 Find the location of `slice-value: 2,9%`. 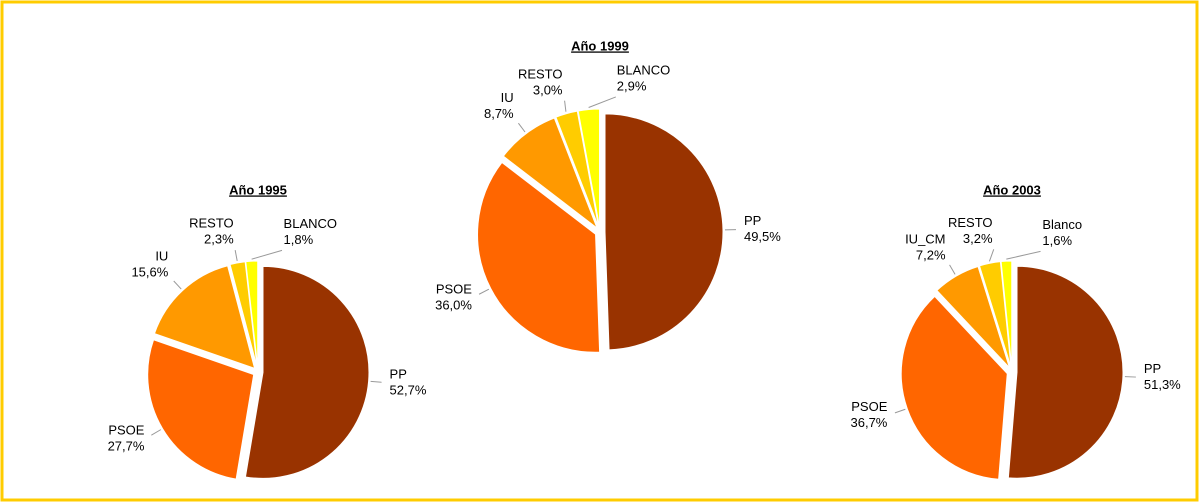

slice-value: 2,9% is located at coordinates (632, 85).